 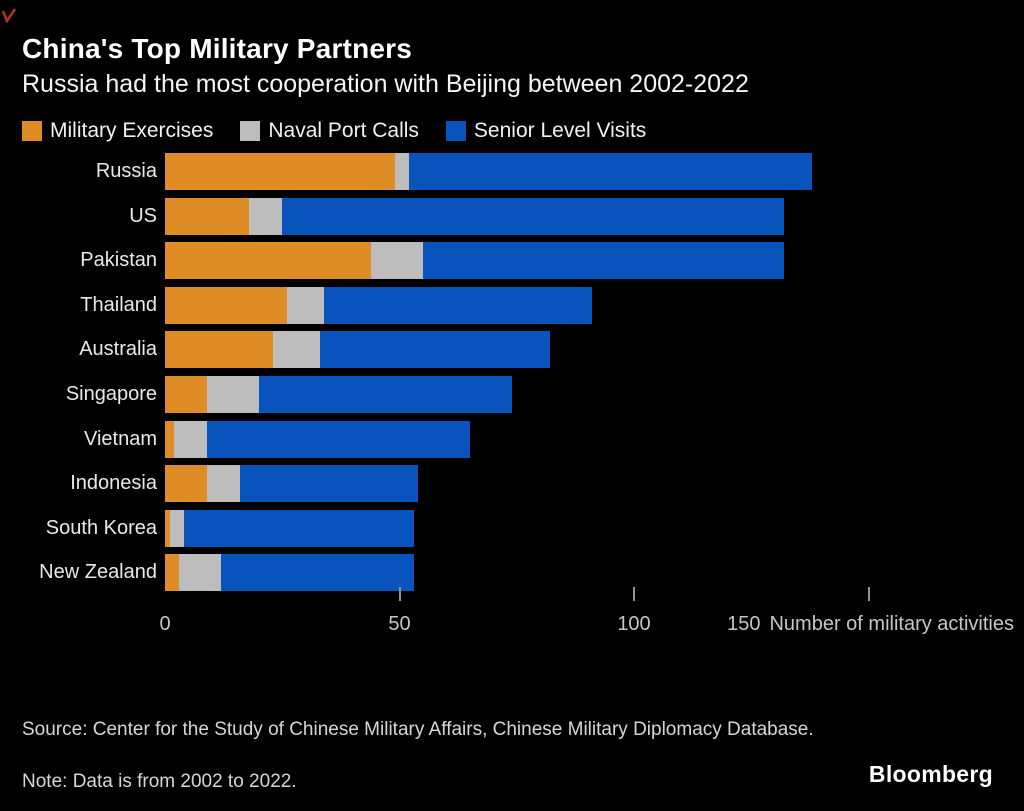 What do you see at coordinates (143, 215) in the screenshot?
I see `category-label: US` at bounding box center [143, 215].